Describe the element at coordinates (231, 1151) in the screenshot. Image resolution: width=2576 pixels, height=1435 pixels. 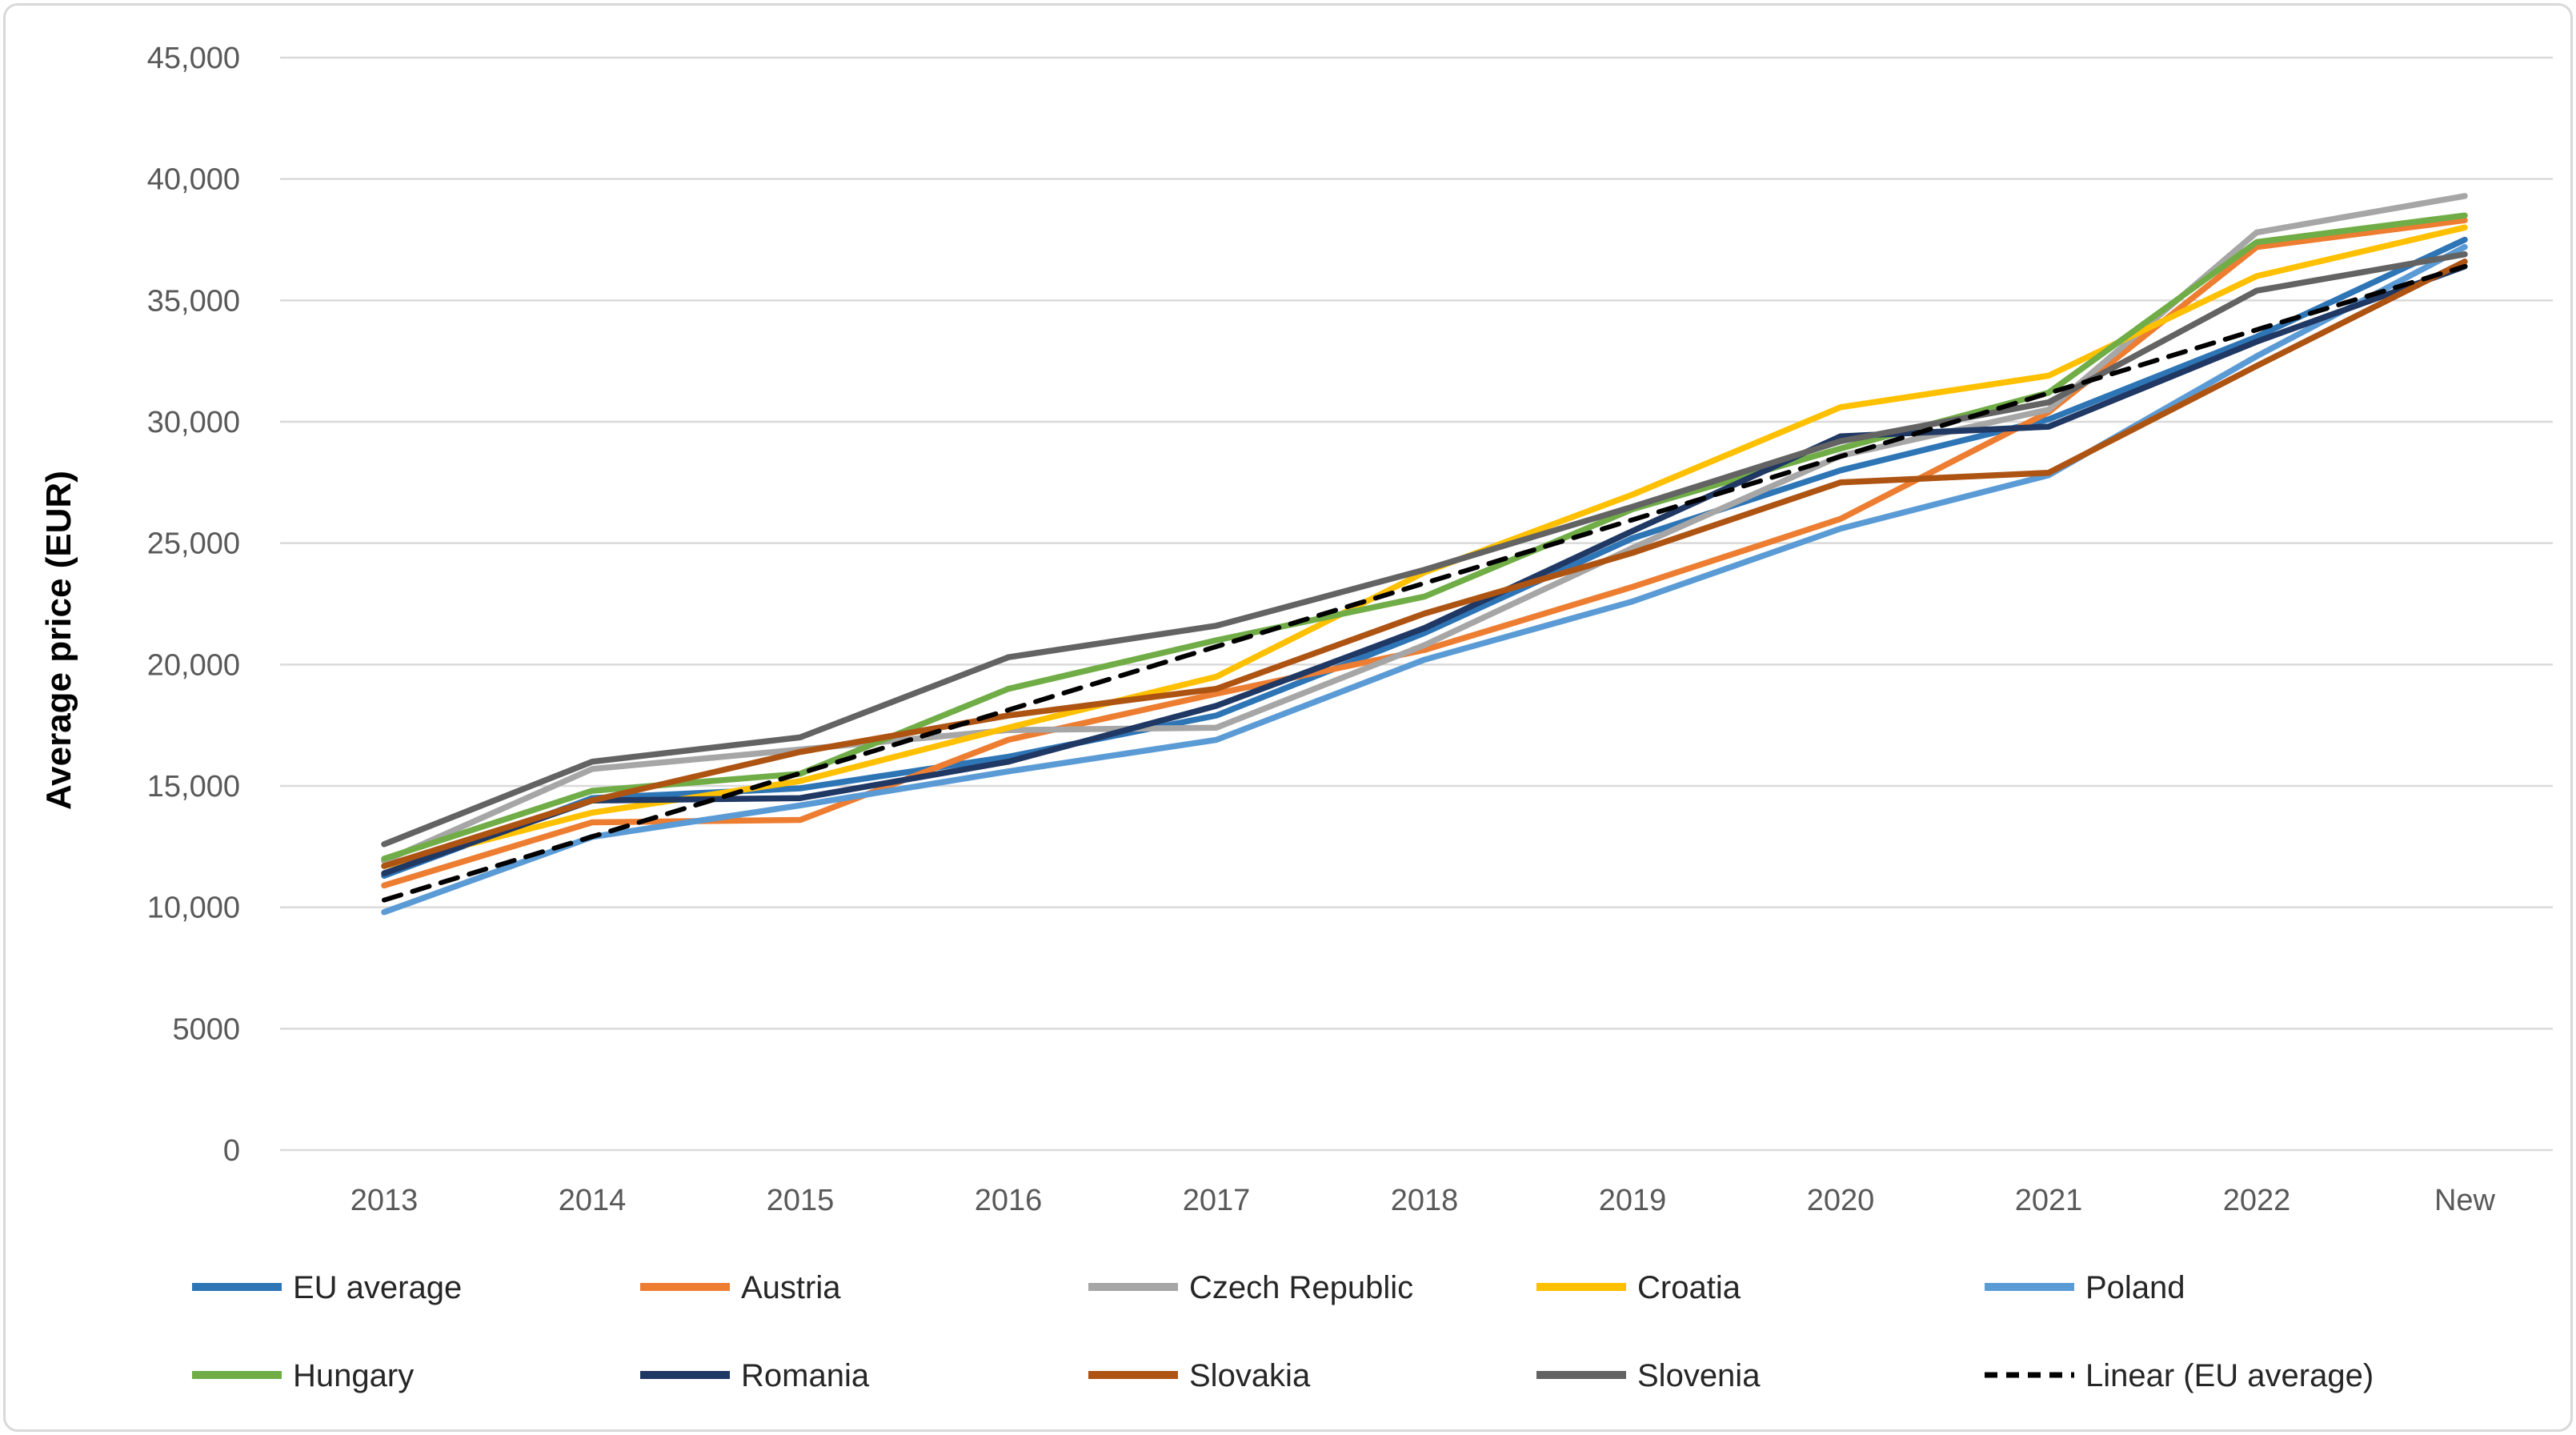
I see `y-tick-label: 0` at that location.